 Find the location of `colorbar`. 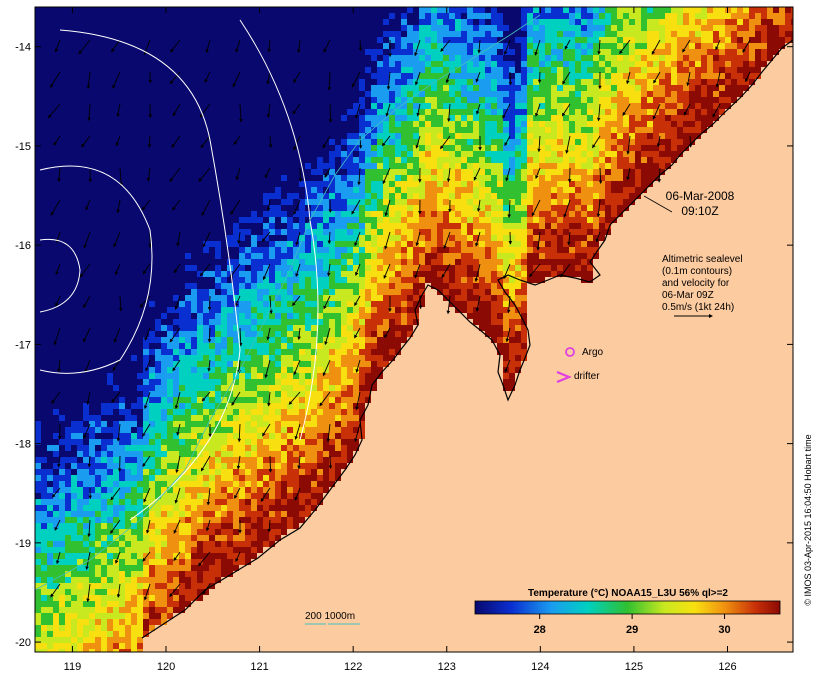

colorbar is located at coordinates (627, 607).